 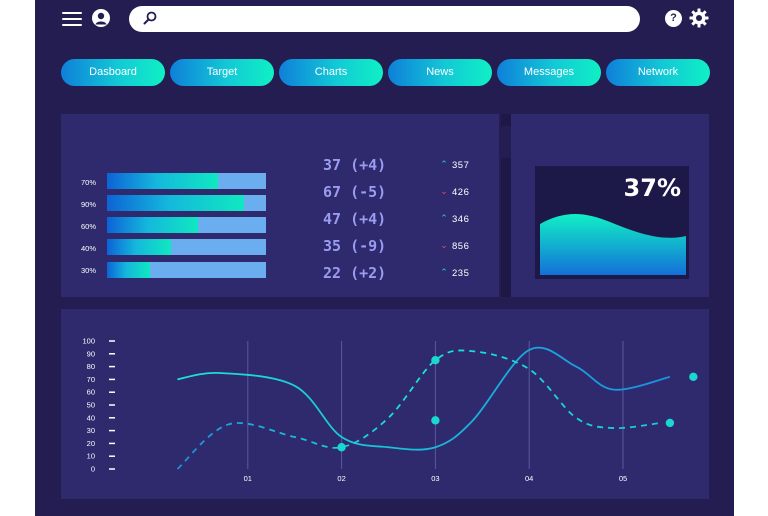 What do you see at coordinates (89, 226) in the screenshot?
I see `bar-label: 60%` at bounding box center [89, 226].